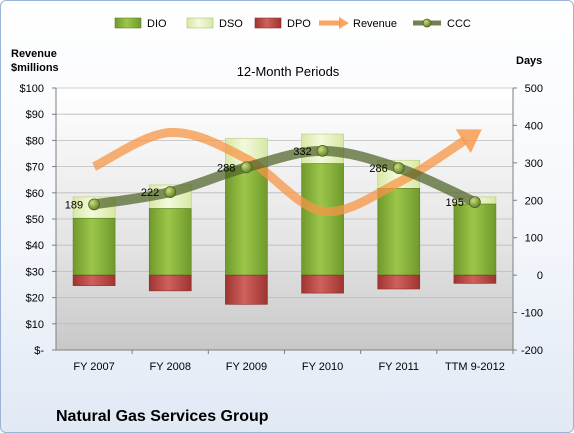 This screenshot has width=574, height=433. Describe the element at coordinates (288, 71) in the screenshot. I see `chart-subtitle: 12-Month Periods` at that location.